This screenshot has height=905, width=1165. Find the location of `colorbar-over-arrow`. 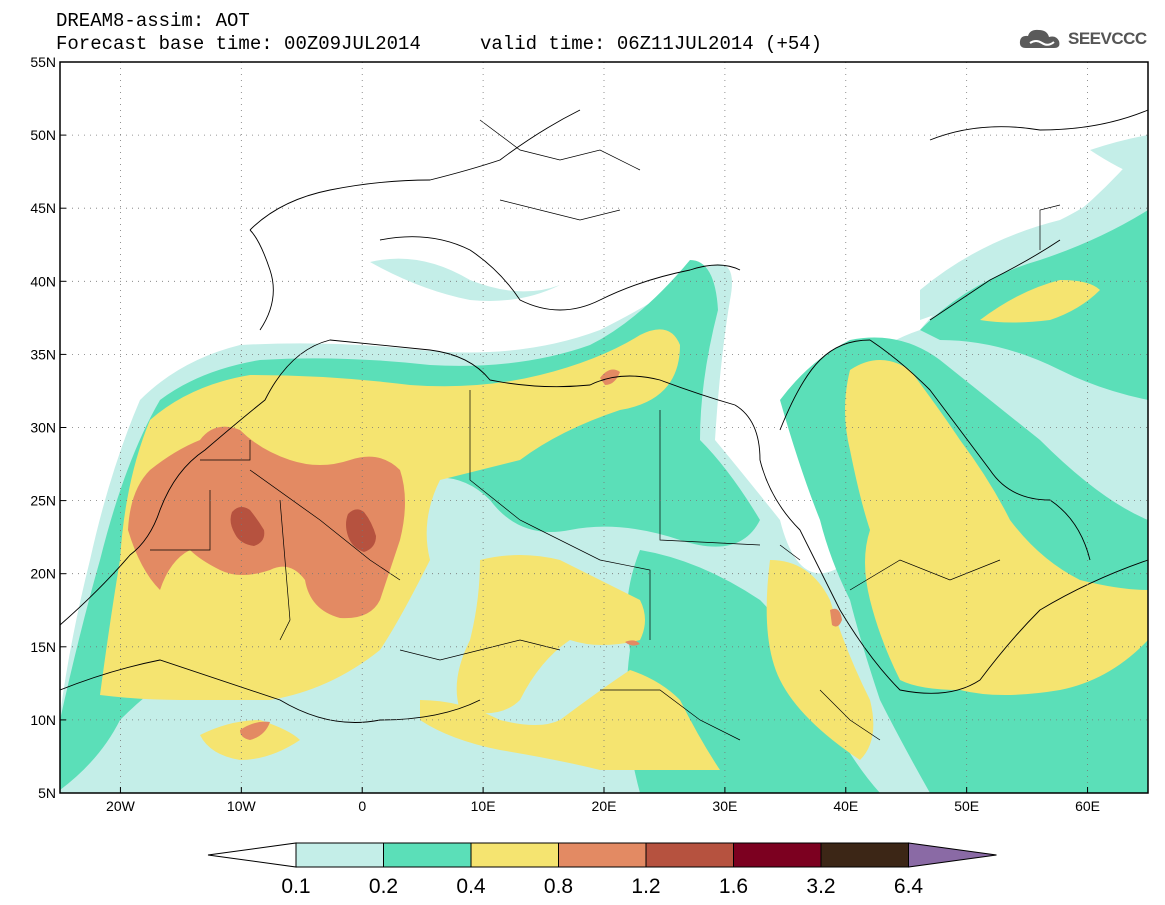

colorbar-over-arrow is located at coordinates (952, 855).